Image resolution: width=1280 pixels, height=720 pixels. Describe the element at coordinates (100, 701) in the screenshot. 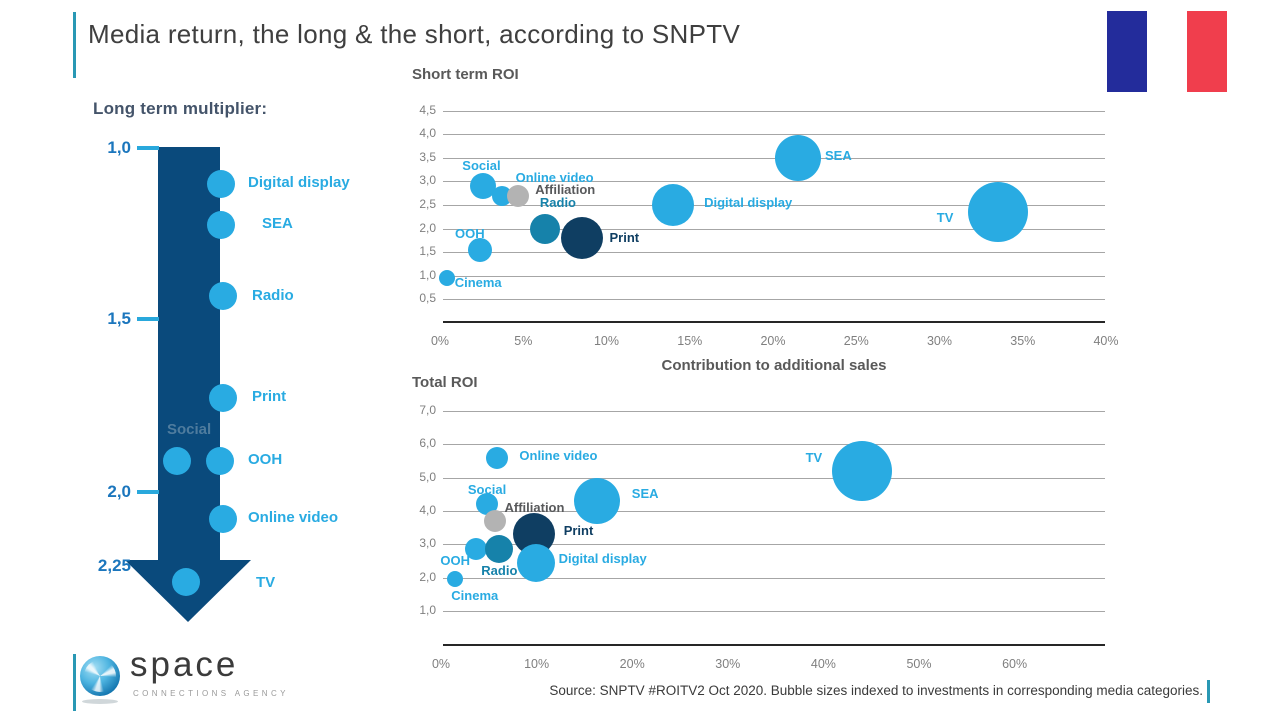

I see `logo-sphere-shadow` at that location.